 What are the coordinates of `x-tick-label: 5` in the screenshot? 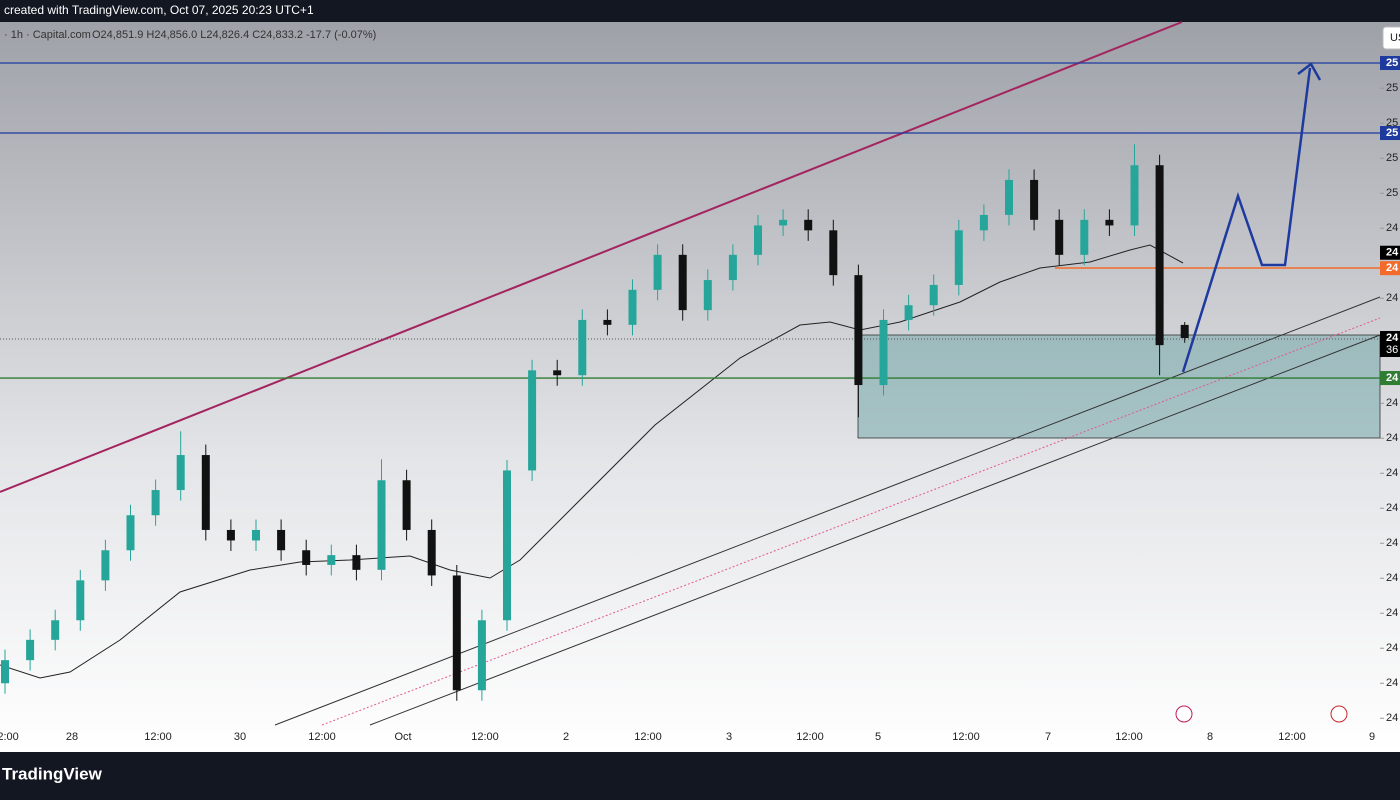 It's located at (878, 737).